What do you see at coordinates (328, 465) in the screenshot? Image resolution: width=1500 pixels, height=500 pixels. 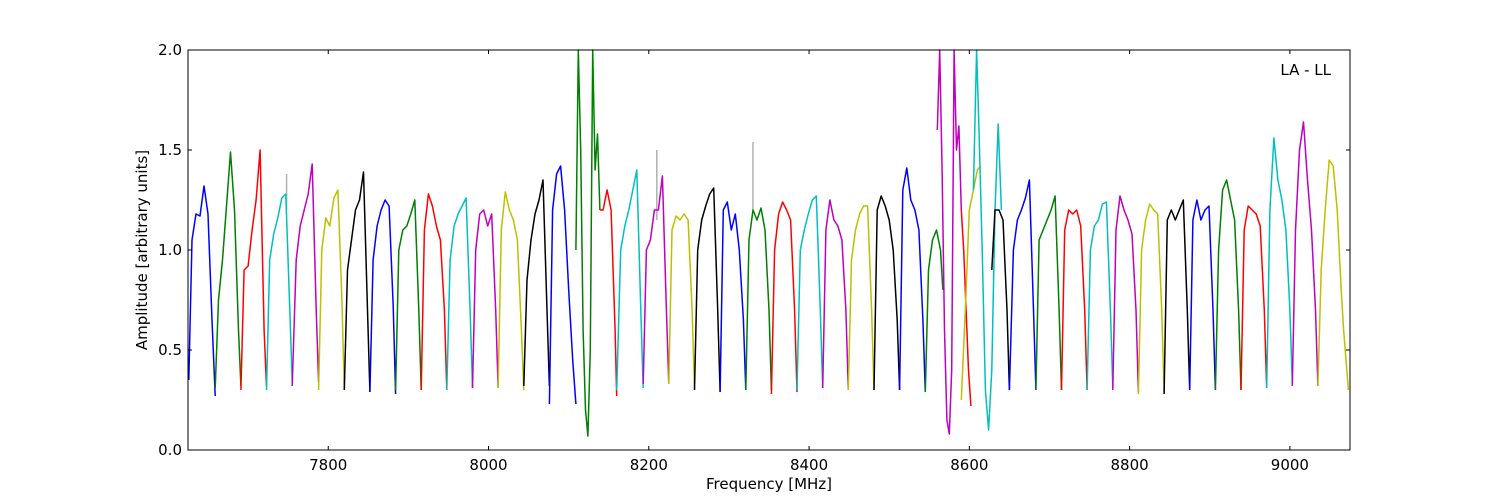 I see `x-tick-label: 7800` at bounding box center [328, 465].